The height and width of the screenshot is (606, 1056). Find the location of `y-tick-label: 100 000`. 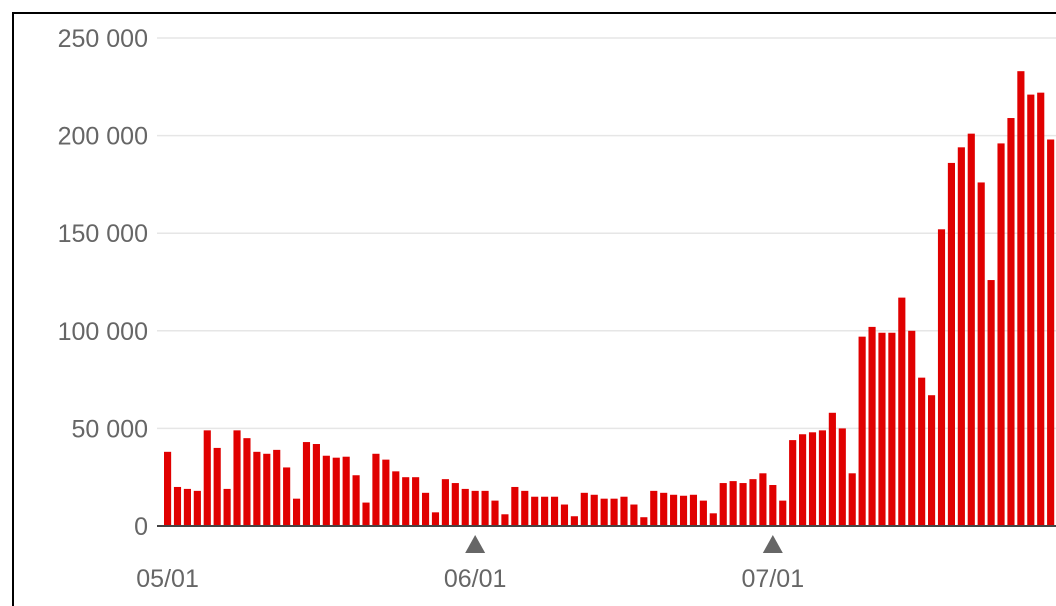

y-tick-label: 100 000 is located at coordinates (103, 332).